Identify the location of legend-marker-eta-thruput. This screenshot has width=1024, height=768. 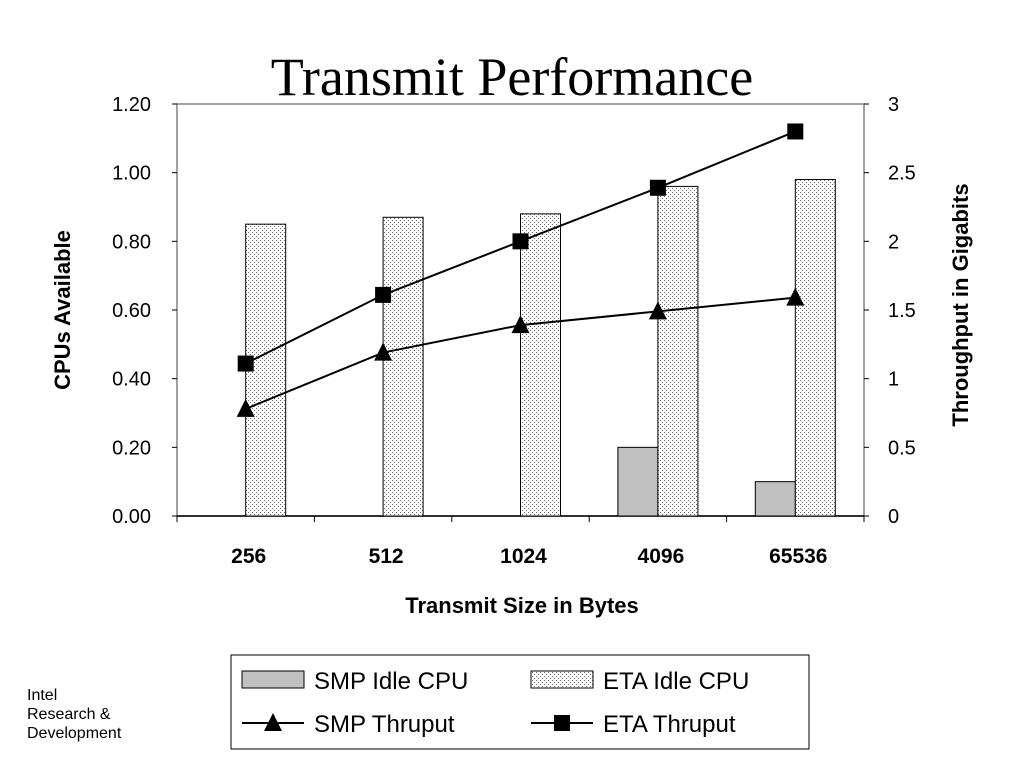
(562, 723).